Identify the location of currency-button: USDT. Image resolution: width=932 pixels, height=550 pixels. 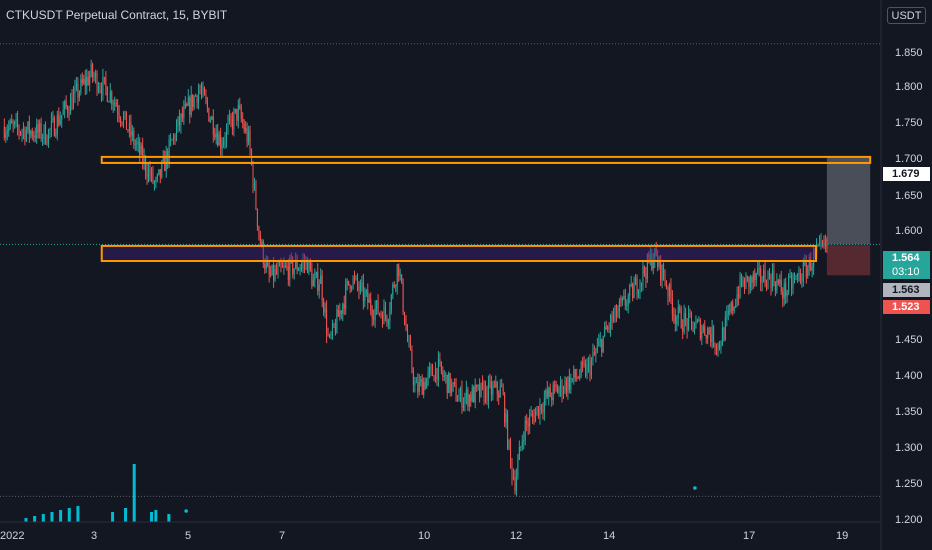
(906, 15).